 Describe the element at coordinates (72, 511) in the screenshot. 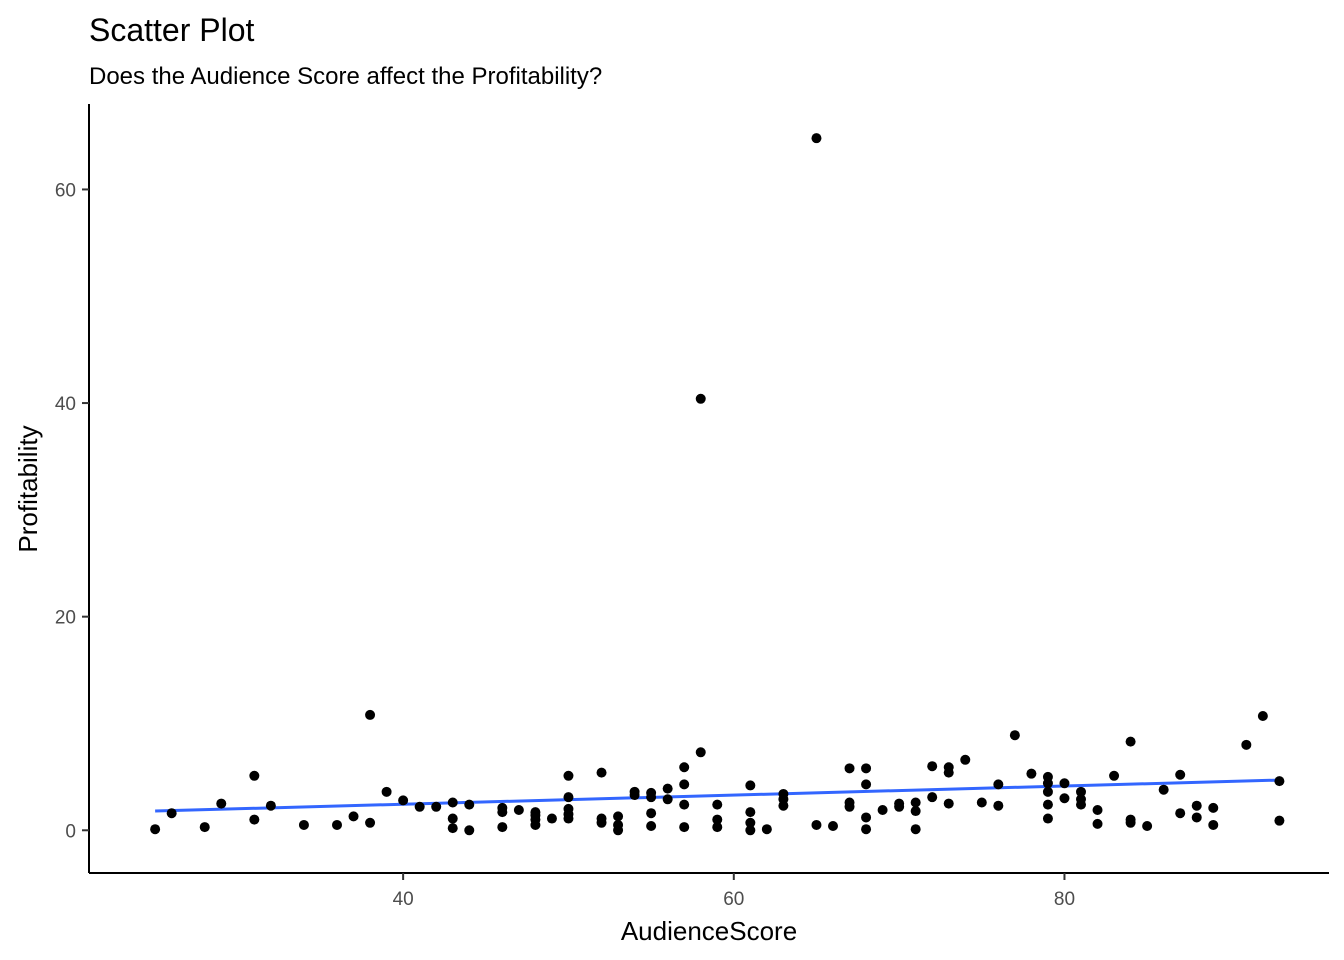

I see `y-axis-ticks: 0 20 40 60` at that location.